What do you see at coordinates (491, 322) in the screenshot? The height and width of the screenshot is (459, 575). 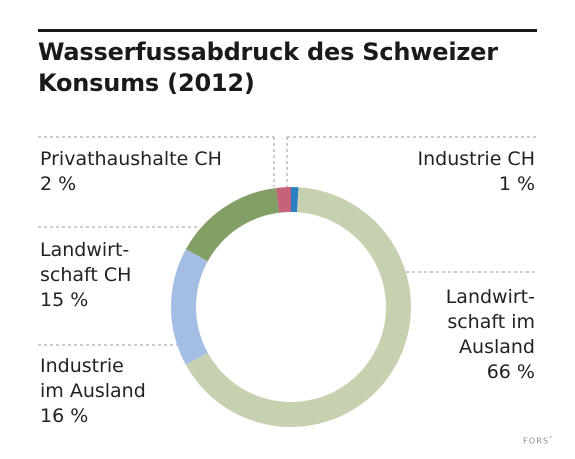 I see `label-text-line: schaft im` at bounding box center [491, 322].